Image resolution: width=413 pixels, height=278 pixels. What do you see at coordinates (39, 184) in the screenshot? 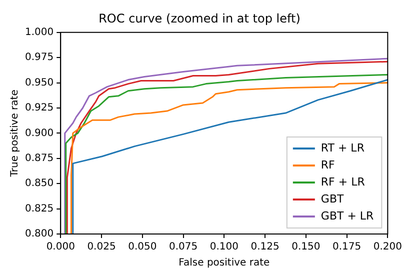
I see `y-tick-label: 0.850` at bounding box center [39, 184].